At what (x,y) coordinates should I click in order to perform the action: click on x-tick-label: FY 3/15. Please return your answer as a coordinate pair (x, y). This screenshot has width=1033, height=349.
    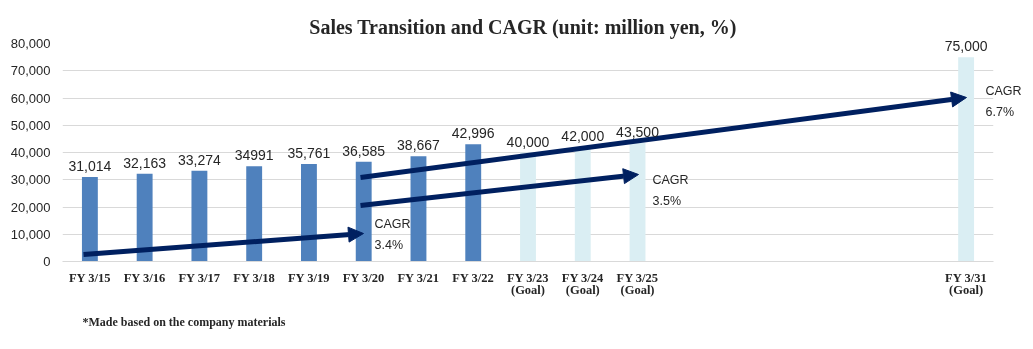
    Looking at the image, I should click on (89, 277).